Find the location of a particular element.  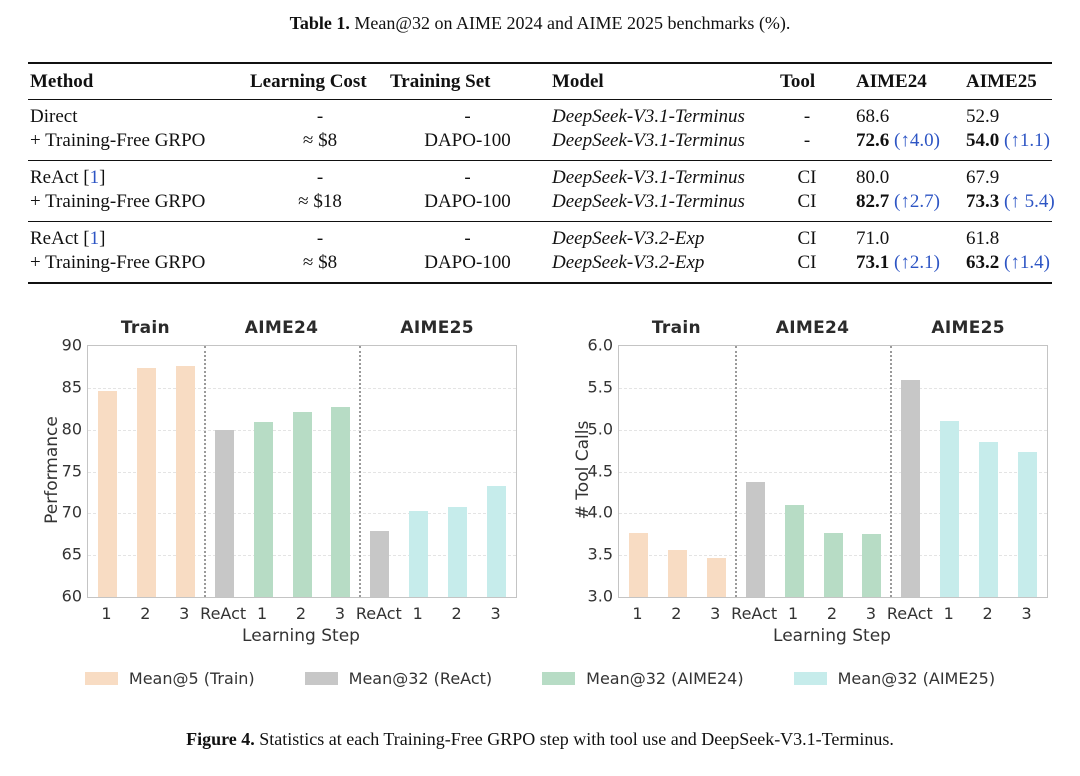

cell-method: ReAct [1] is located at coordinates (68, 177).